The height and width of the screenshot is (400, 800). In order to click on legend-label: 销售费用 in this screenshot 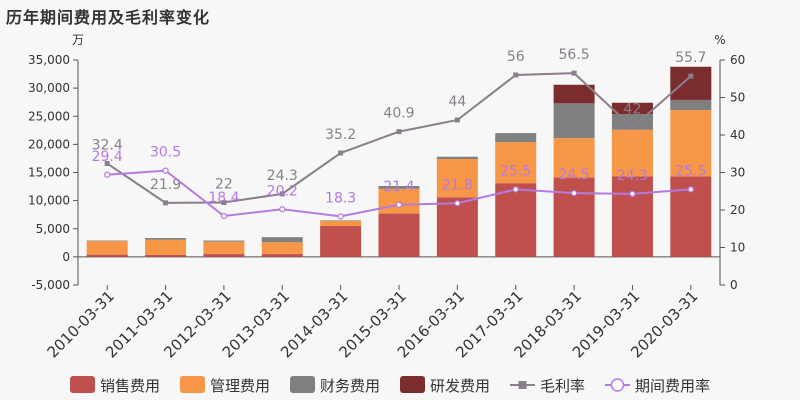, I will do `click(130, 386)`.